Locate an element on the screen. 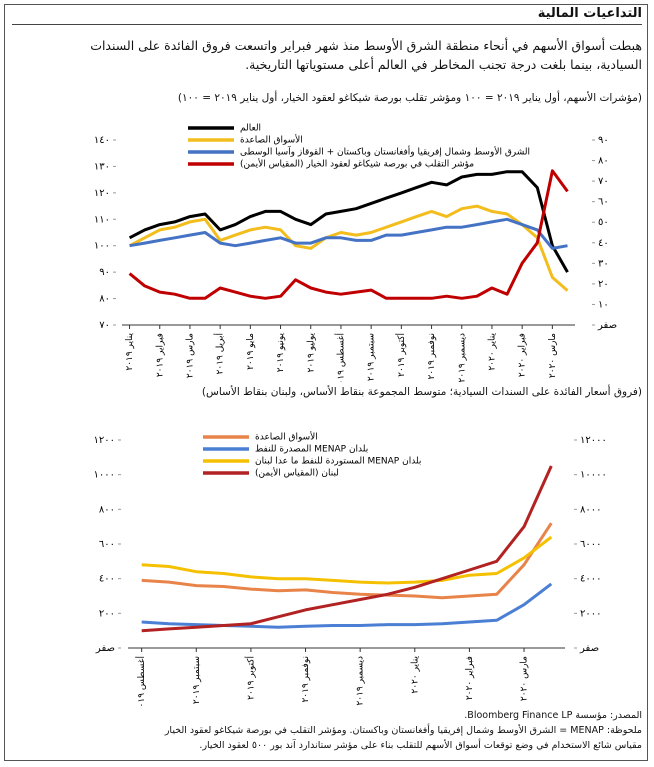 This screenshot has height=767, width=654. x-tick-label: يناير ٢٠١٩ is located at coordinates (130, 352).